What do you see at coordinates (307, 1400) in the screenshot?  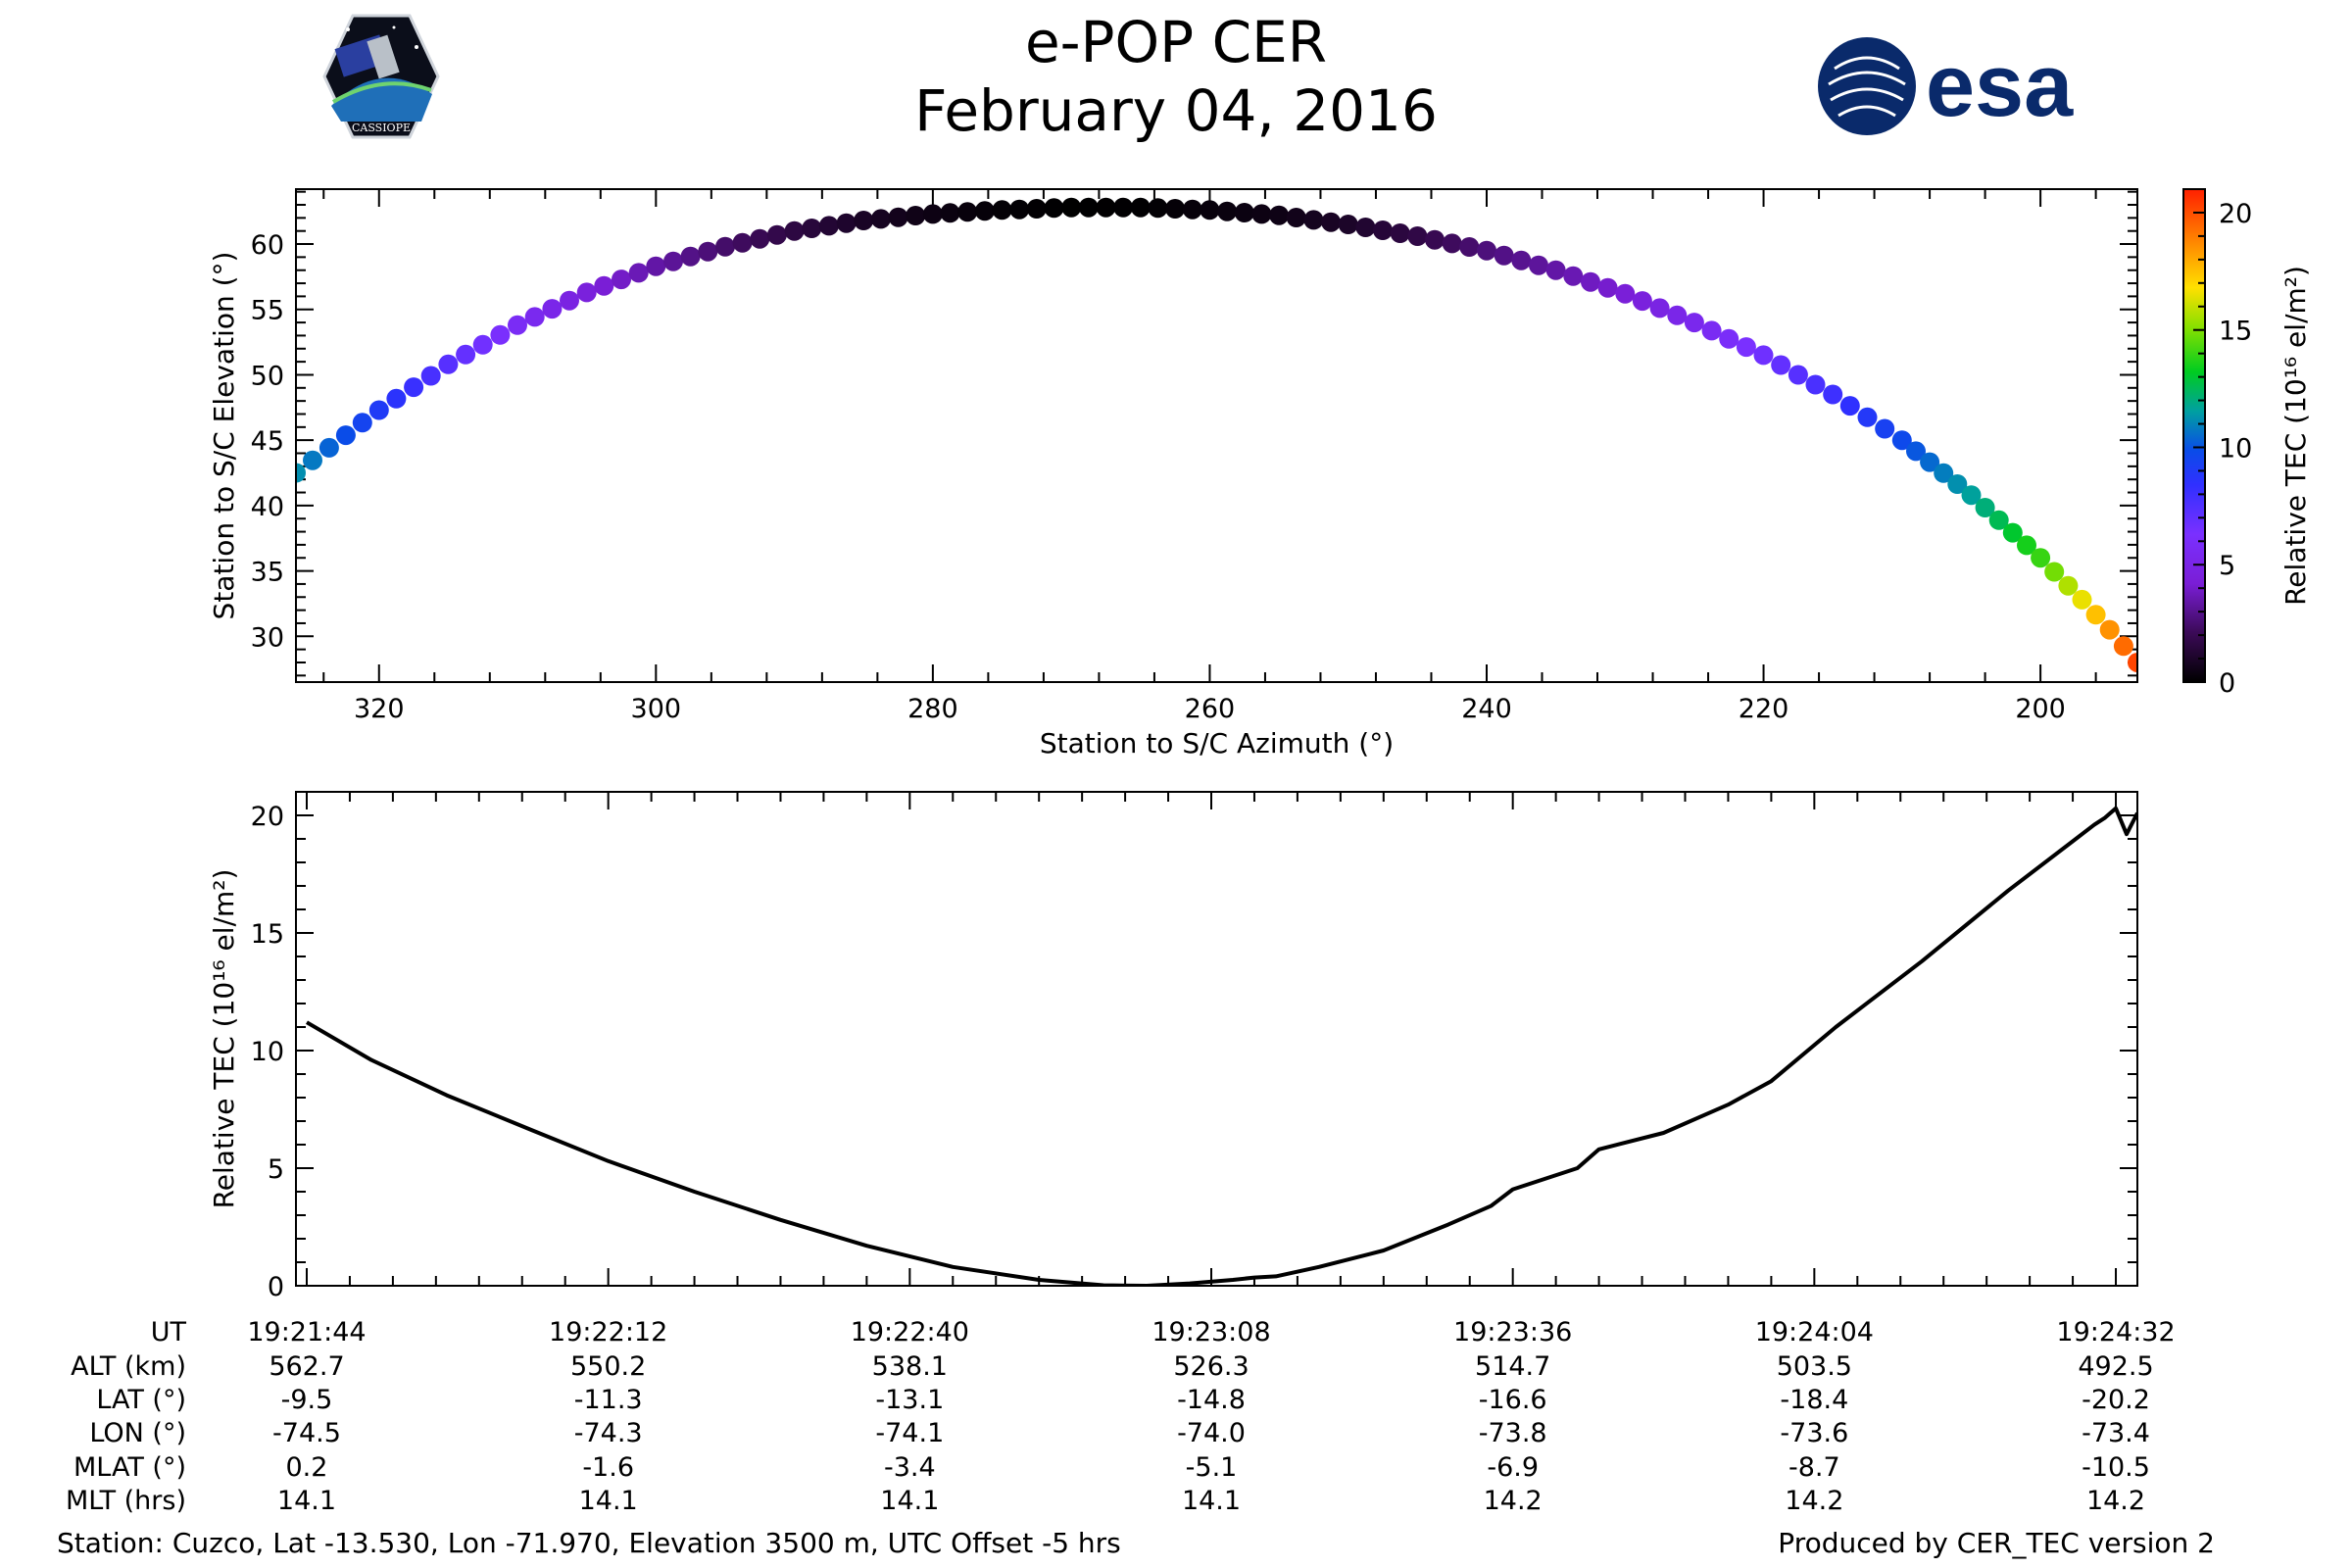 I see `table-cell: -9.5` at bounding box center [307, 1400].